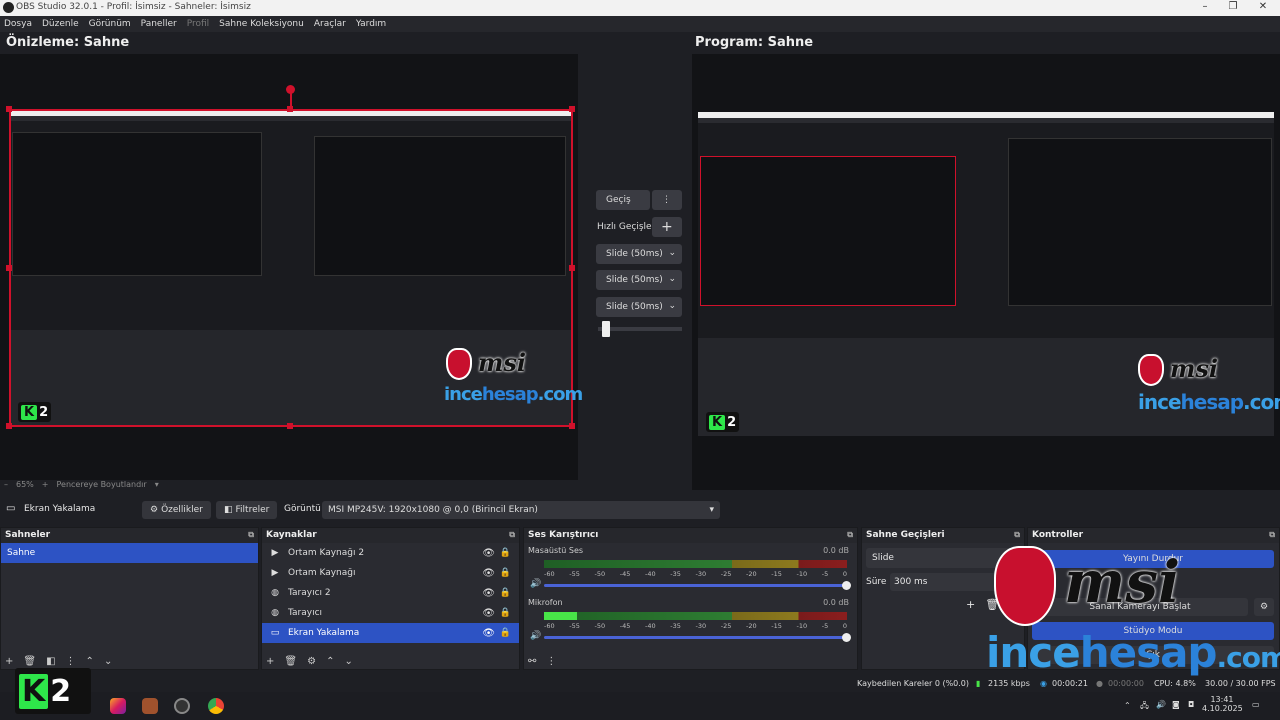 This screenshot has height=720, width=1280. What do you see at coordinates (572, 426) in the screenshot?
I see `resize-handle-br` at bounding box center [572, 426].